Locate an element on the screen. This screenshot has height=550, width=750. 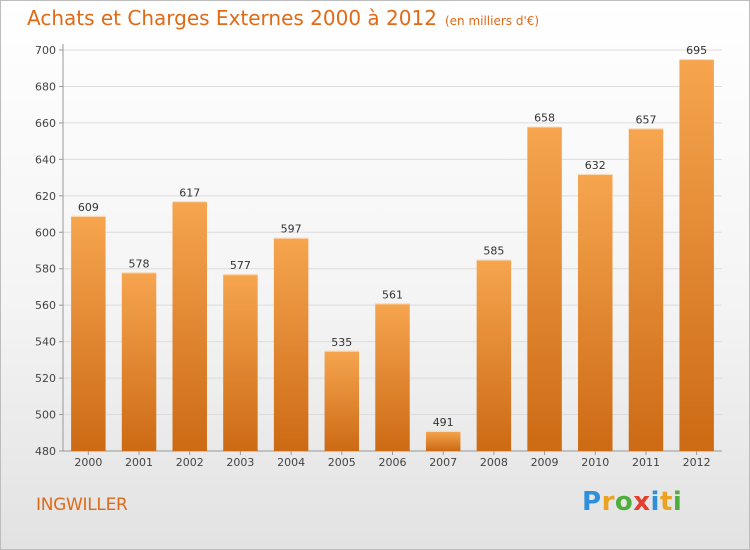
x-tick-label: 2011 is located at coordinates (646, 462).